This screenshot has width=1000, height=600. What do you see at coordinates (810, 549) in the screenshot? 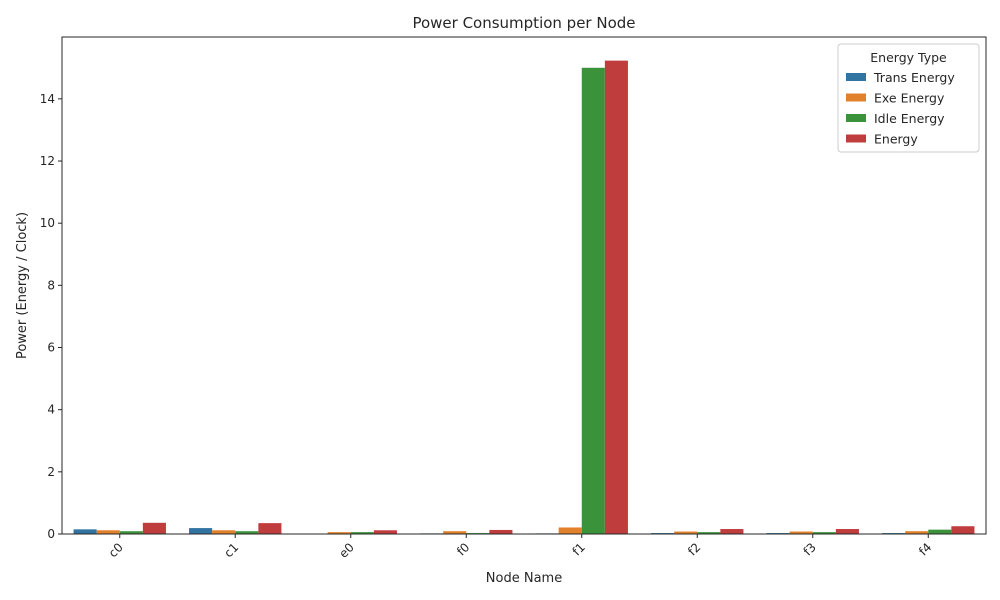
I see `x-tick-label: f3` at bounding box center [810, 549].